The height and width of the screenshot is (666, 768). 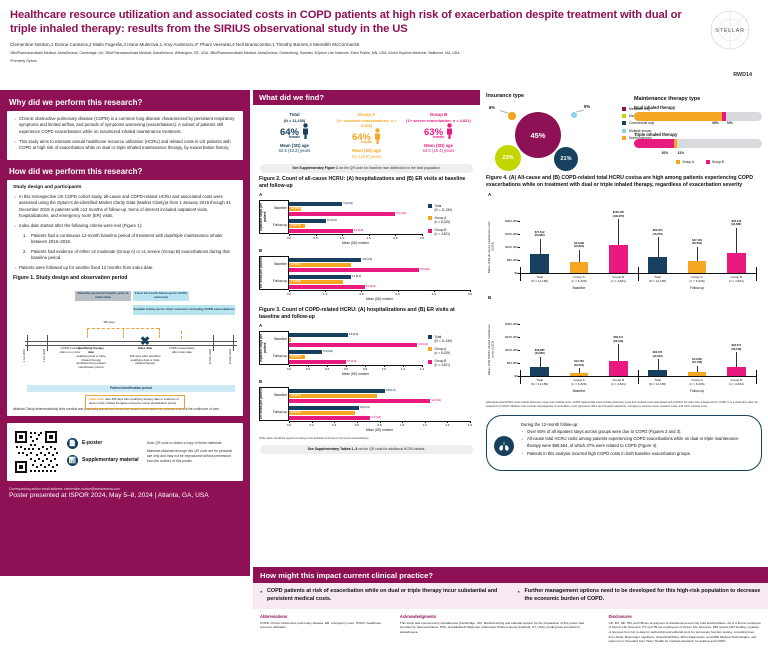 What do you see at coordinates (640, 109) in the screenshot?
I see `legend-label: Medicare only` at bounding box center [640, 109].